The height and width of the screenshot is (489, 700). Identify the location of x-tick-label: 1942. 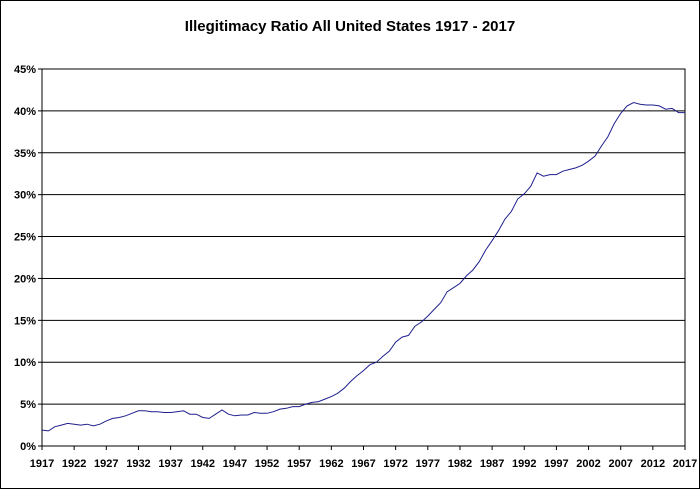
(203, 464).